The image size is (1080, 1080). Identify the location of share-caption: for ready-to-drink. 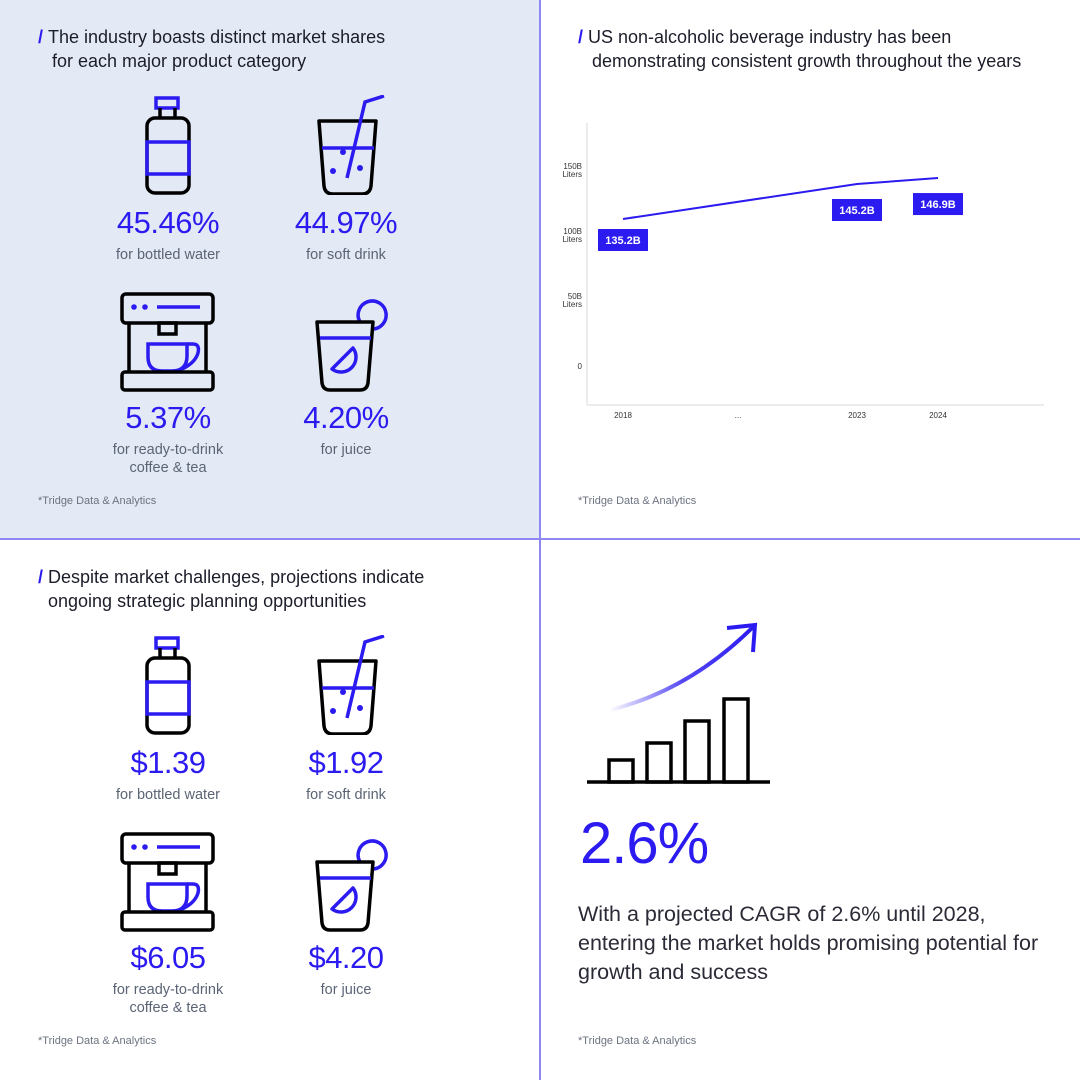
(168, 450).